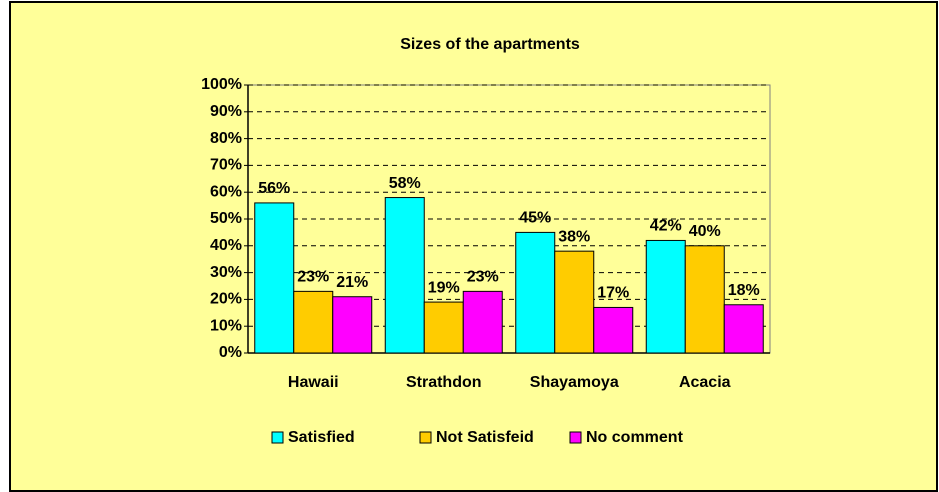 This screenshot has width=939, height=492. Describe the element at coordinates (485, 437) in the screenshot. I see `legend-label: Not Satisfeid` at that location.